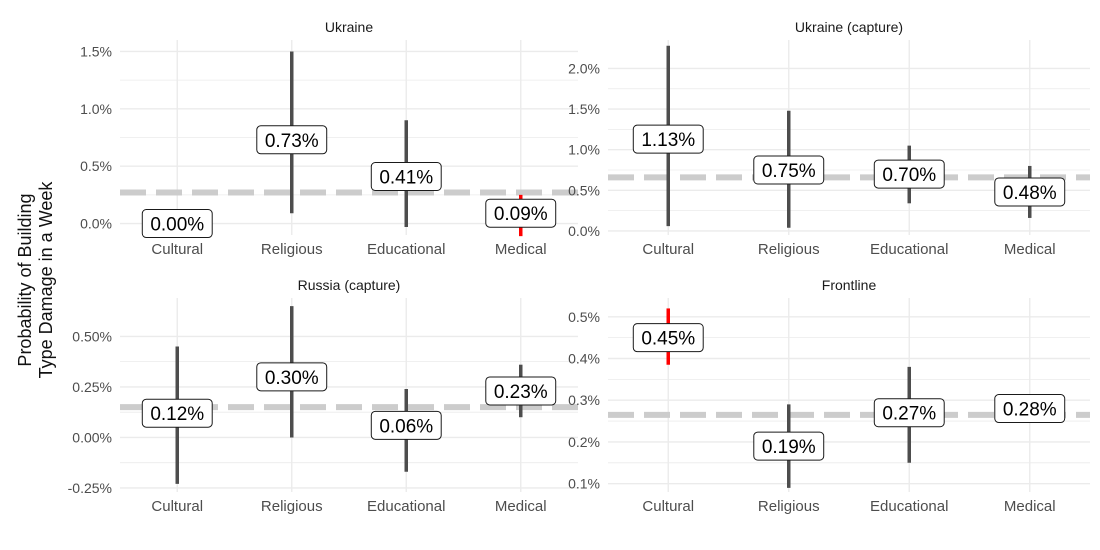 The height and width of the screenshot is (550, 1100). I want to click on estimate-label: 0.27%, so click(909, 414).